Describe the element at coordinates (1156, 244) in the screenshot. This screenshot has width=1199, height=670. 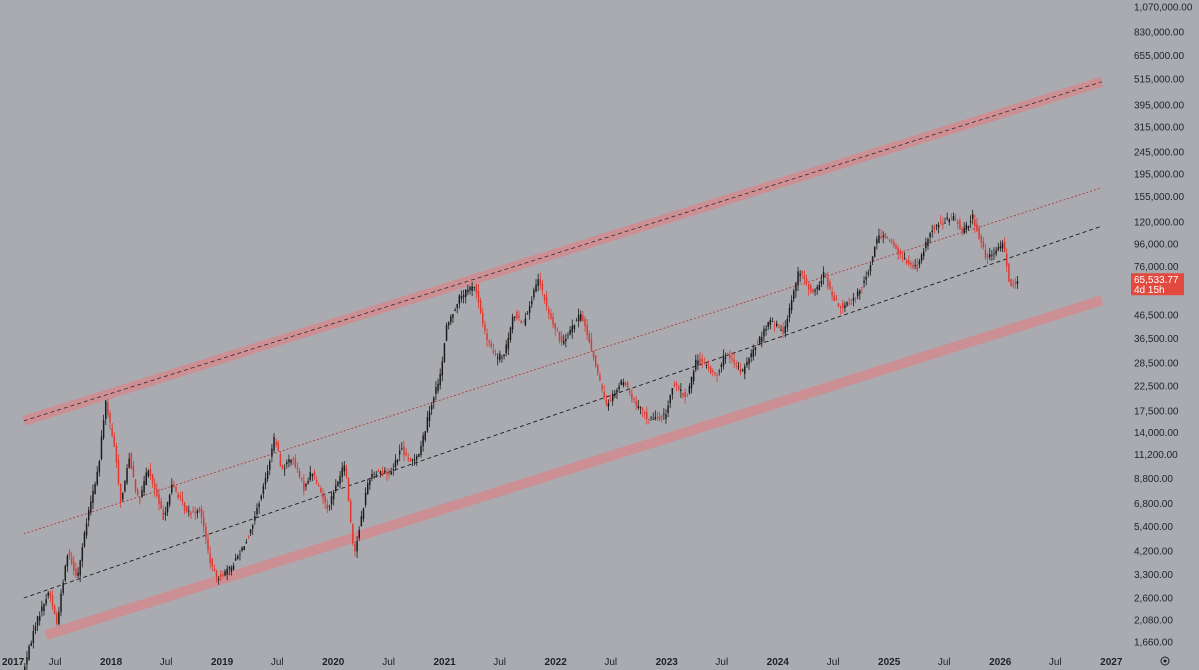
I see `price-tick-label: 96,000.00` at that location.